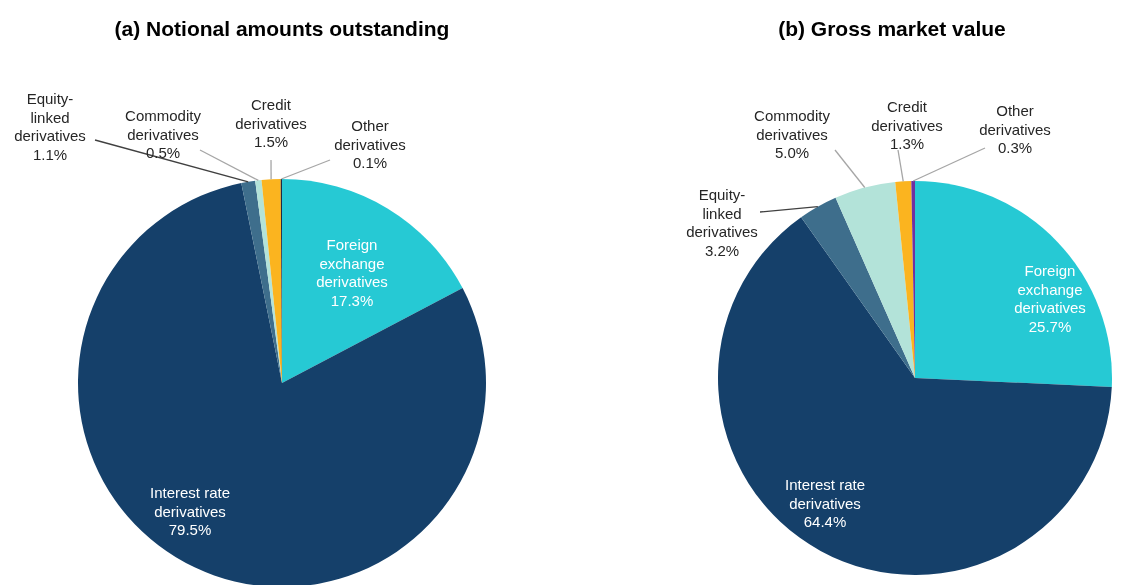 This screenshot has width=1123, height=585. I want to click on data-label: 17.3%, so click(352, 300).